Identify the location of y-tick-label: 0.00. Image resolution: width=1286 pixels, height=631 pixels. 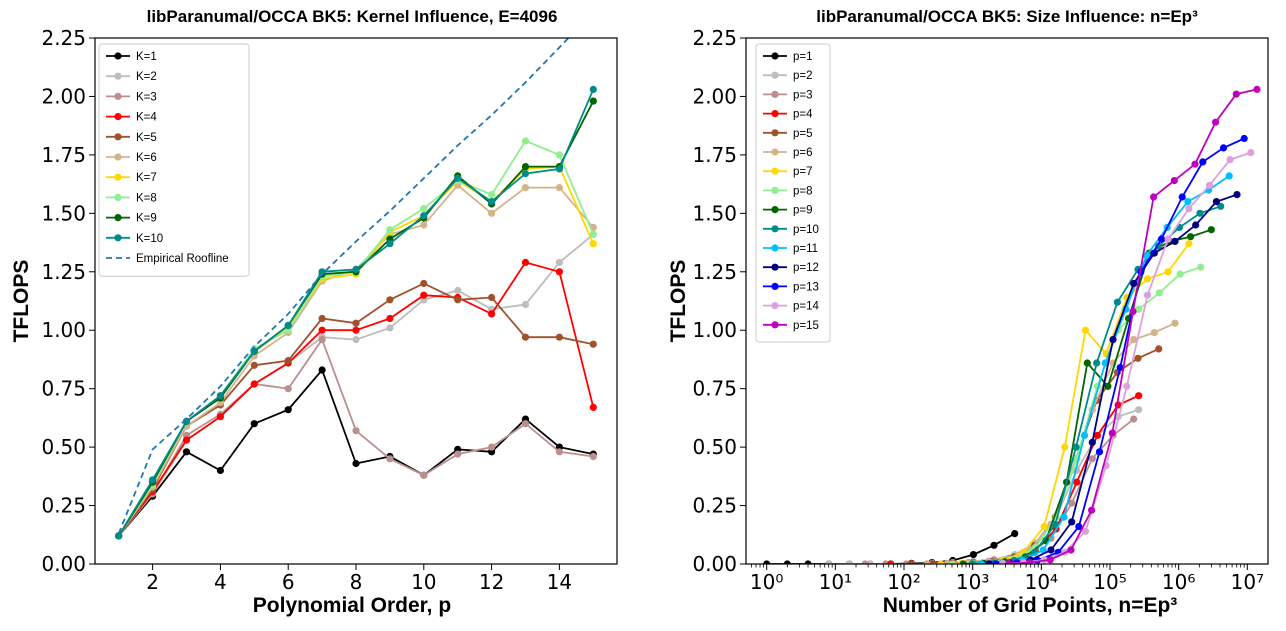
(714, 564).